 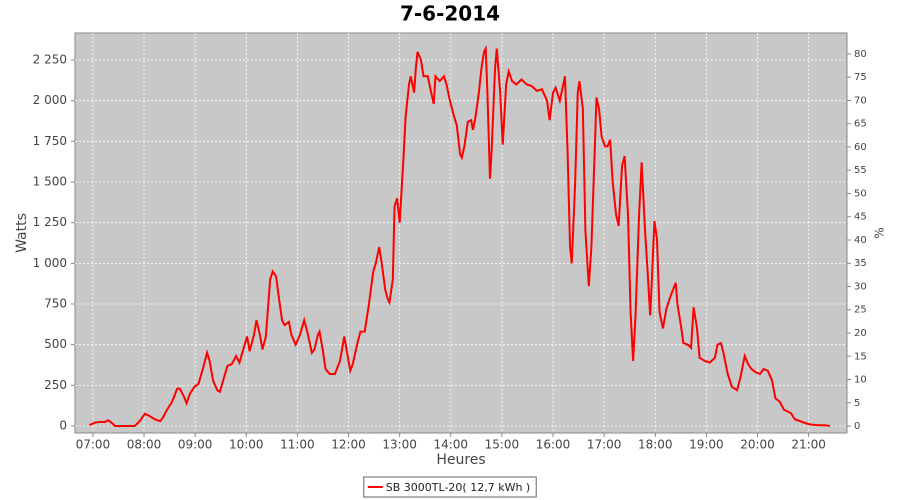 What do you see at coordinates (144, 445) in the screenshot?
I see `x-tick-label: 08:00` at bounding box center [144, 445].